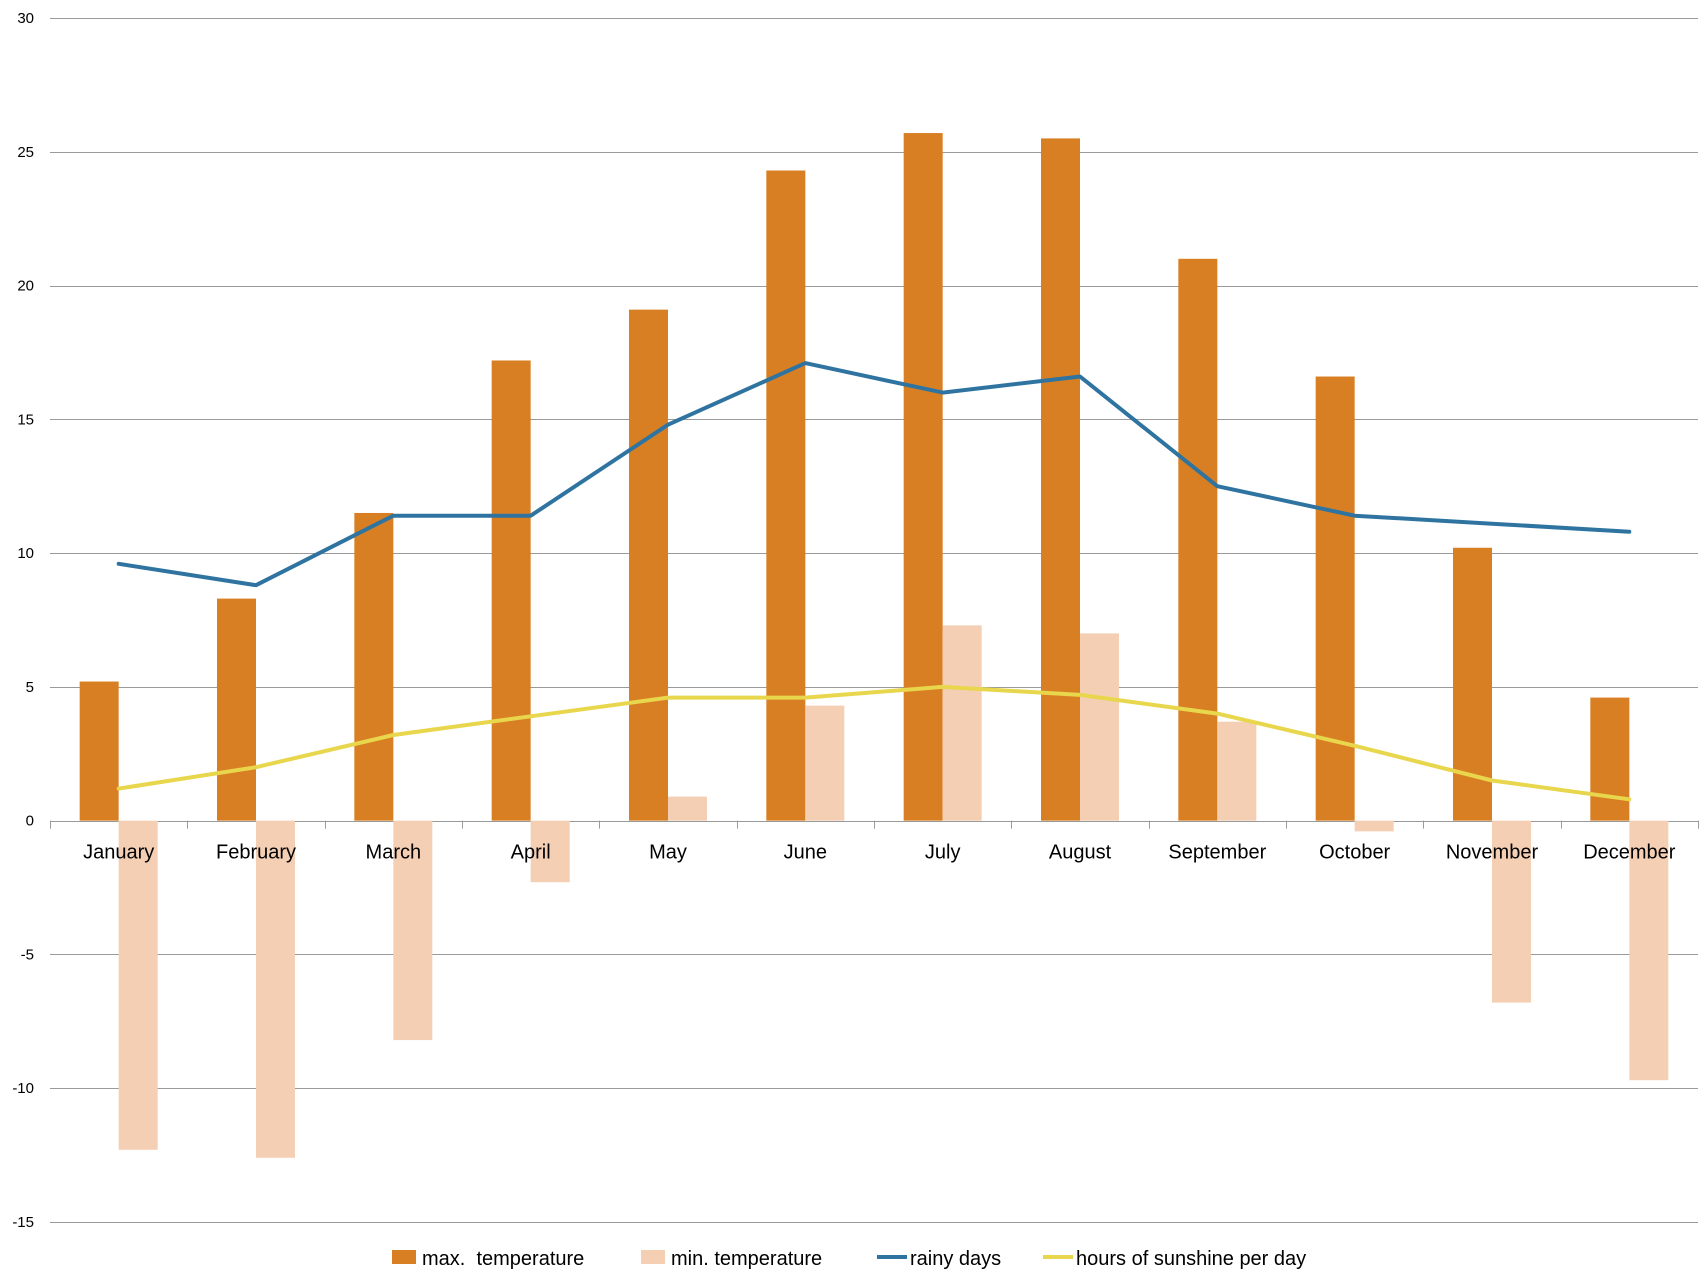  I want to click on x-tick-label: July, so click(943, 853).